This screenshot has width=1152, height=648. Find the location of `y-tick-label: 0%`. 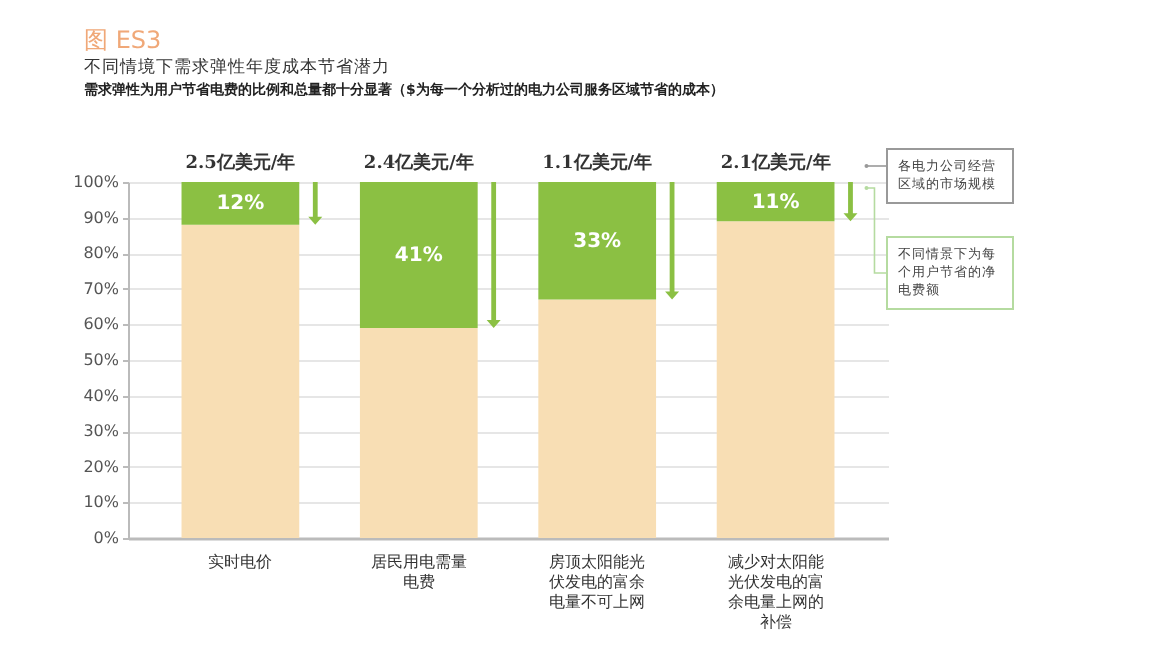

y-tick-label: 0% is located at coordinates (106, 538).